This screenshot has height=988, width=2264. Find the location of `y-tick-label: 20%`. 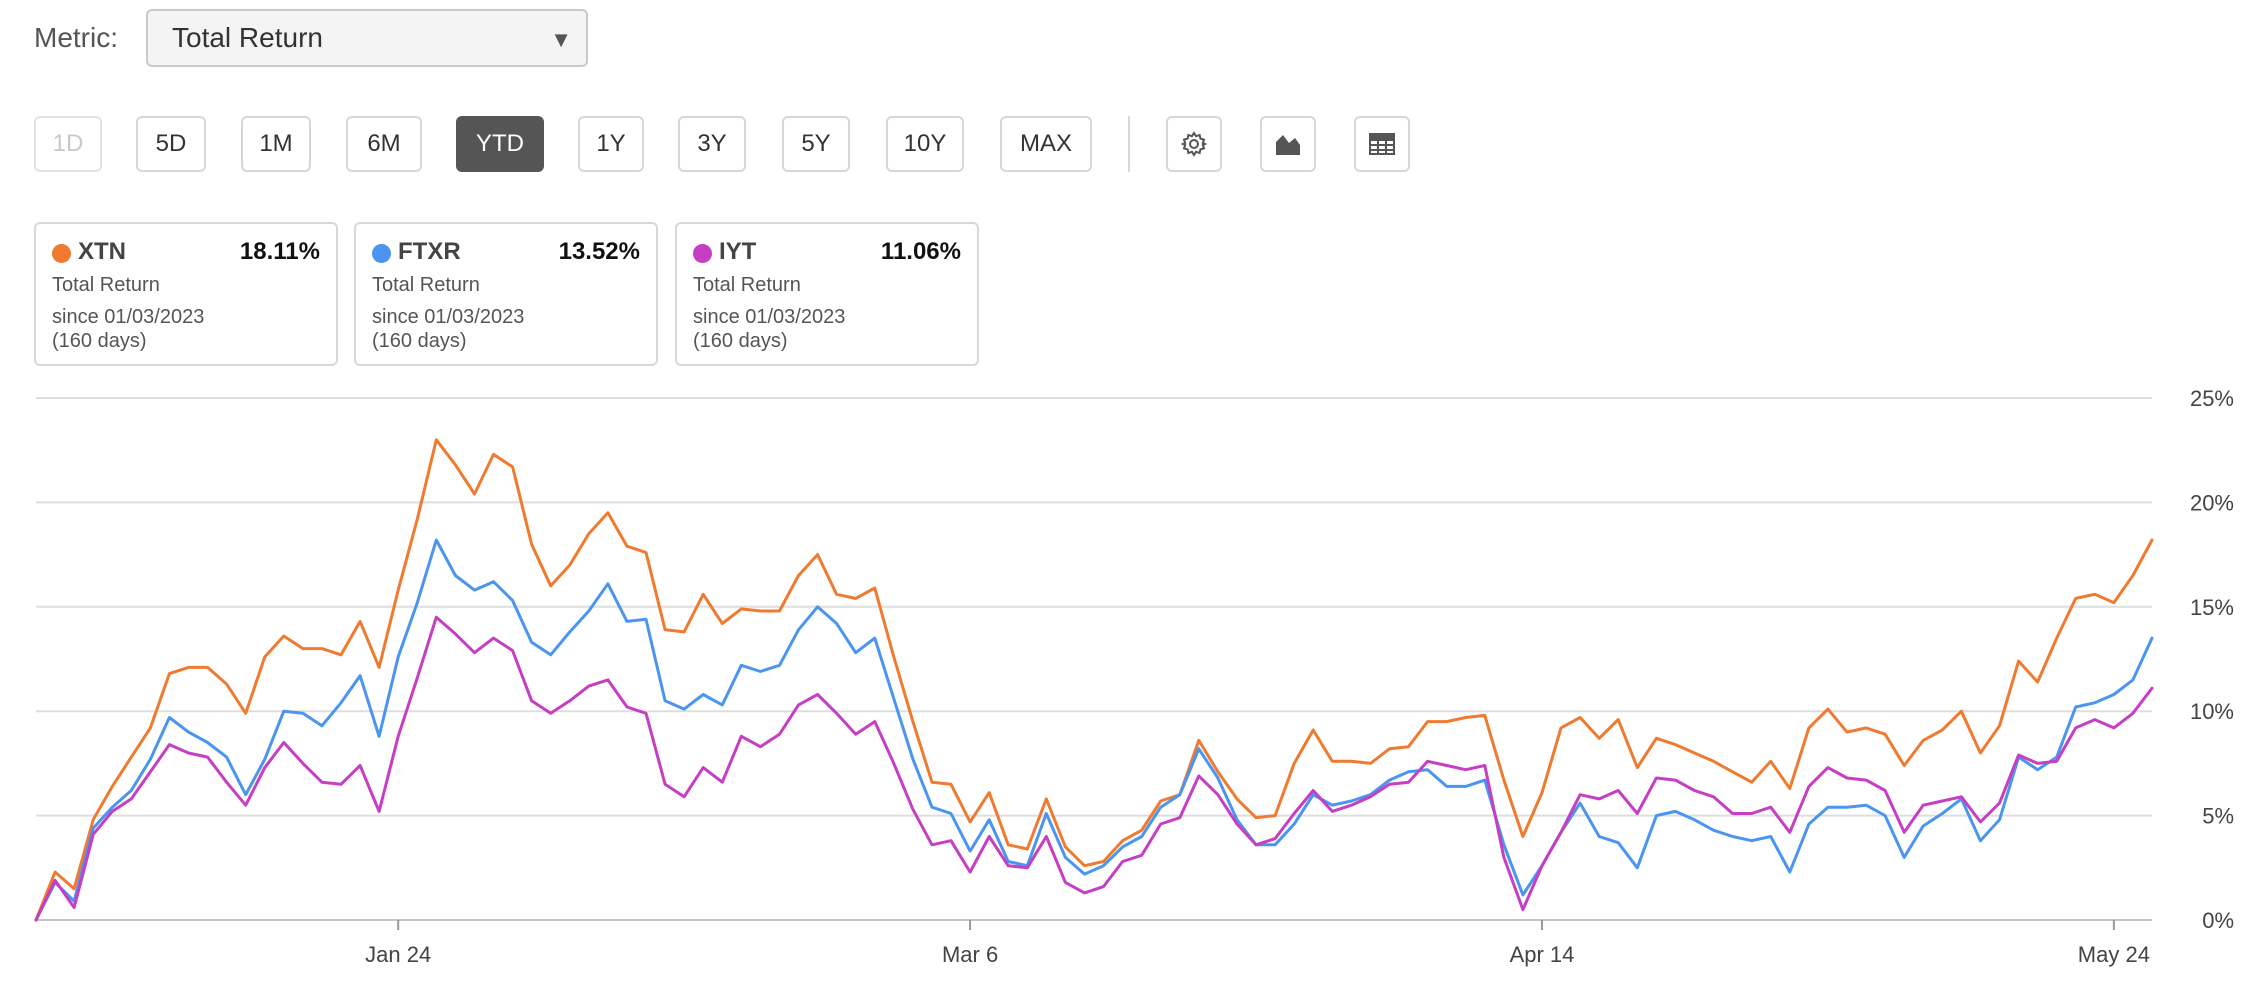

y-tick-label: 20% is located at coordinates (2212, 502).